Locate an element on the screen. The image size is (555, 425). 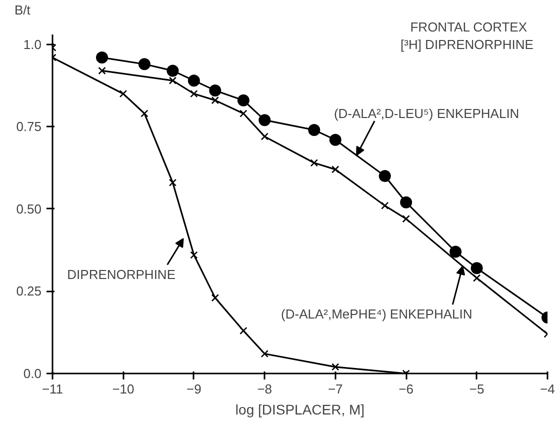
y-tick-label: 0.75 is located at coordinates (29, 126).